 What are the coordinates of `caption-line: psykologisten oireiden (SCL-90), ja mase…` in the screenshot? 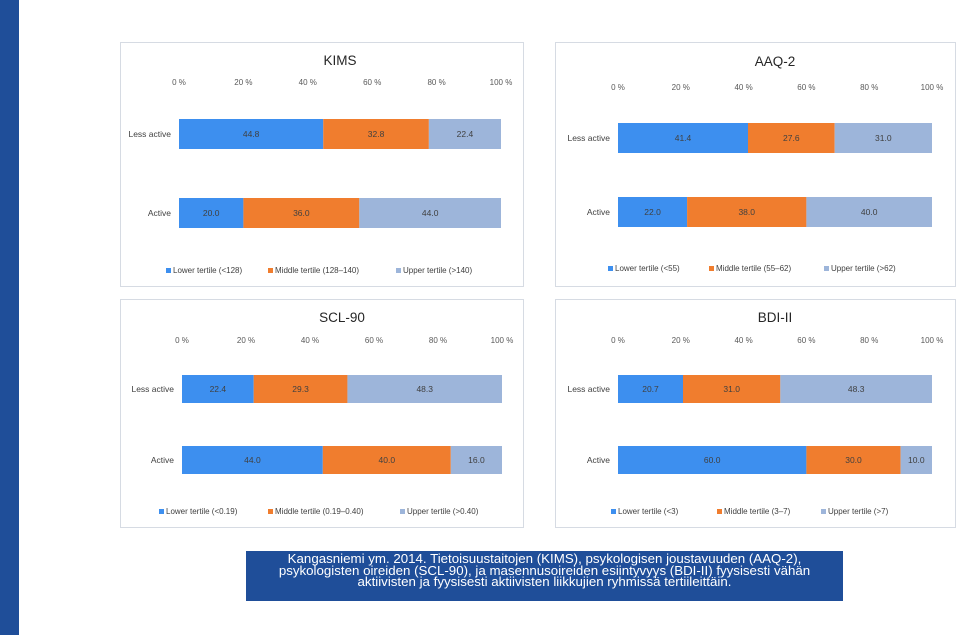 It's located at (544, 570).